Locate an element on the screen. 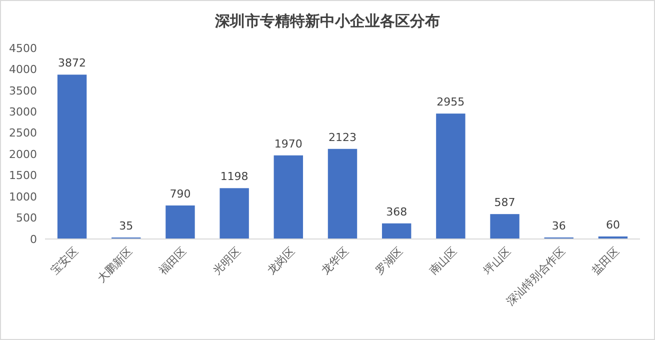  x-tick-label: 龙华区 is located at coordinates (335, 261).